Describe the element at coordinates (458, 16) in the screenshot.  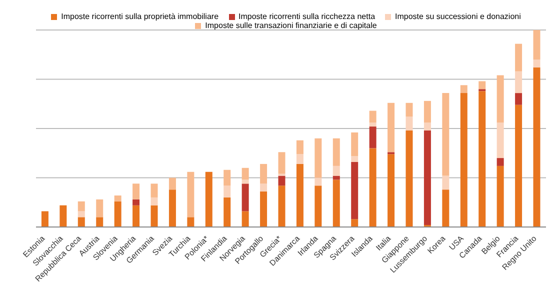
I see `legend-label: Imposte su successioni e donazioni` at that location.